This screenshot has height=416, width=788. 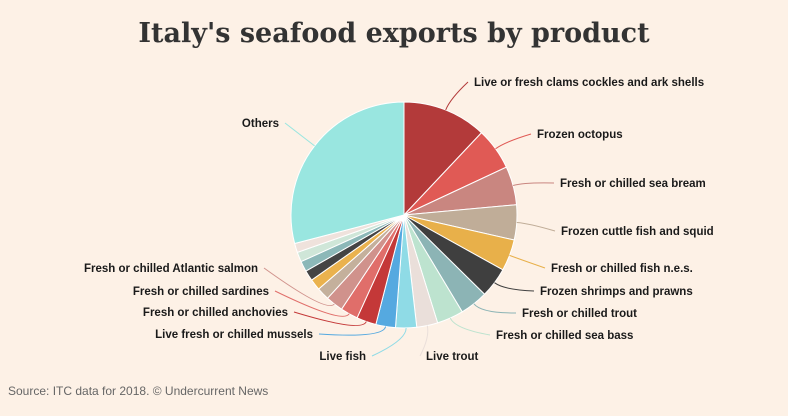 I want to click on slice-label: Fresh or chilled sea bass, so click(x=564, y=336).